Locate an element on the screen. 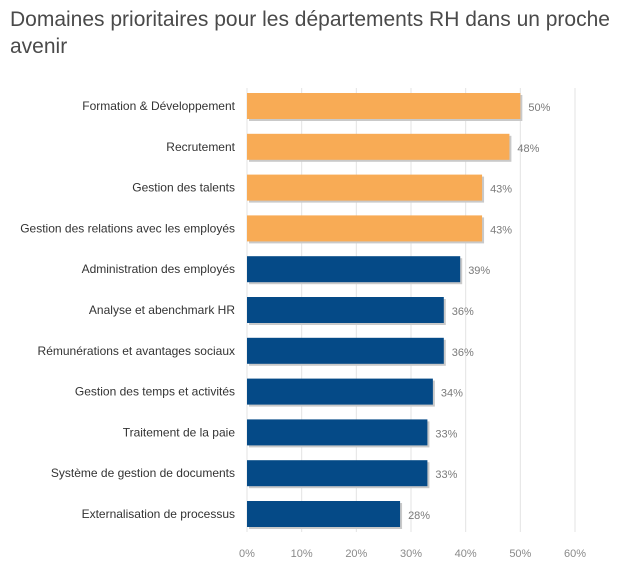  category-label: Administration des employés is located at coordinates (158, 269).